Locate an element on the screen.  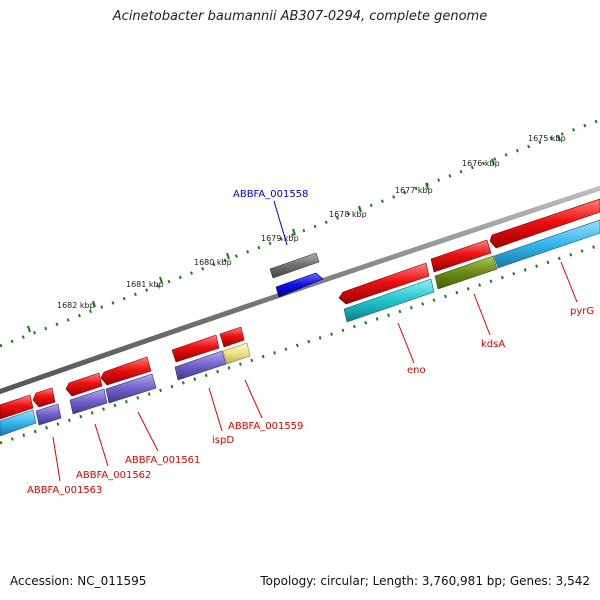
kbp-label: 1675 kbp is located at coordinates (547, 138).